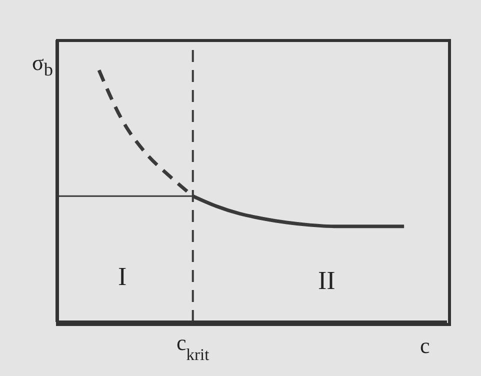 The image size is (481, 376). Describe the element at coordinates (193, 347) in the screenshot. I see `text: c$_{krit}$` at that location.